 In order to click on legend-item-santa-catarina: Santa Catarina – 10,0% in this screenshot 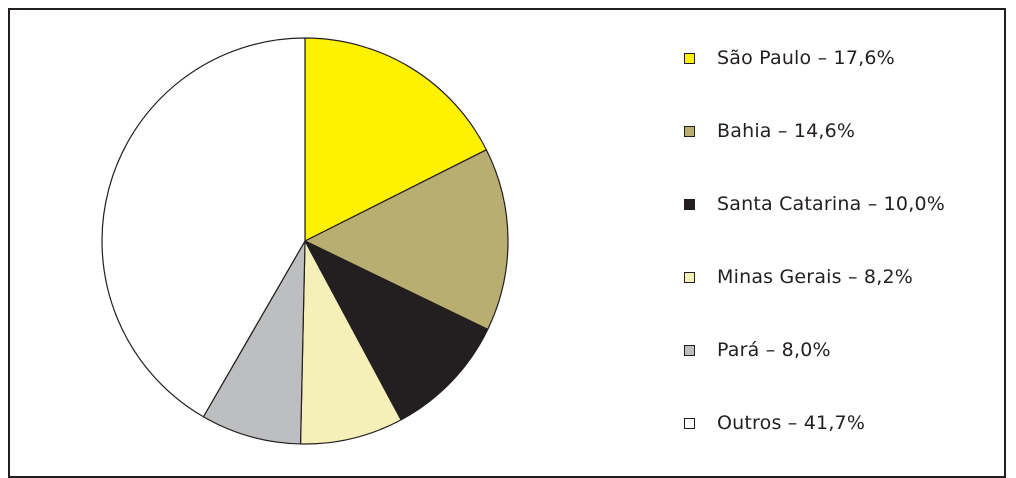, I will do `click(814, 204)`.